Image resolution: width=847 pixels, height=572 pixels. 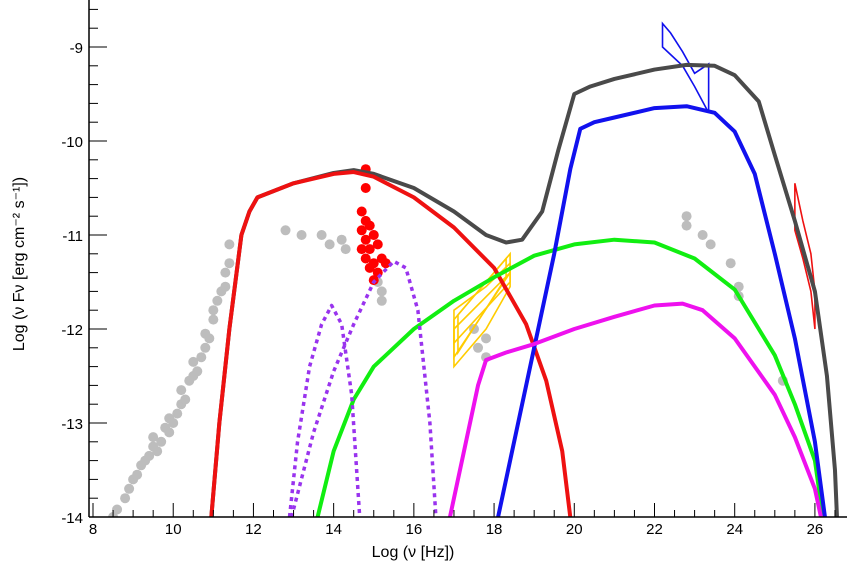 I want to click on y-axis-title: Log (ν Fν [erg cm⁻² s⁻¹]), so click(x=19, y=264).